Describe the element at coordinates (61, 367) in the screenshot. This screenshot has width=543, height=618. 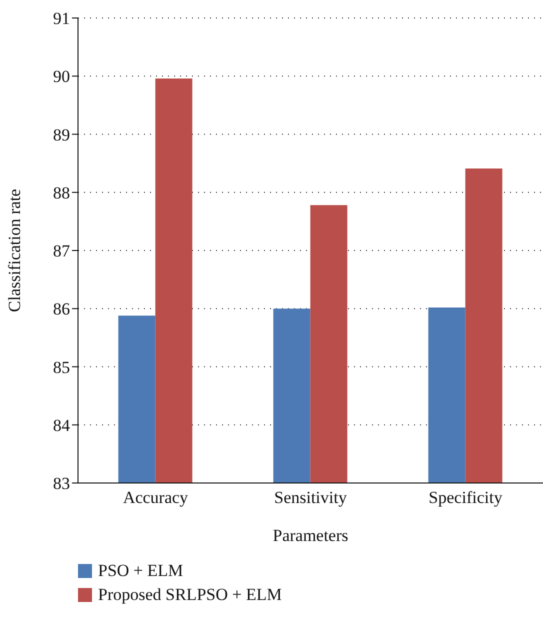
I see `y-tick-label: 85` at that location.